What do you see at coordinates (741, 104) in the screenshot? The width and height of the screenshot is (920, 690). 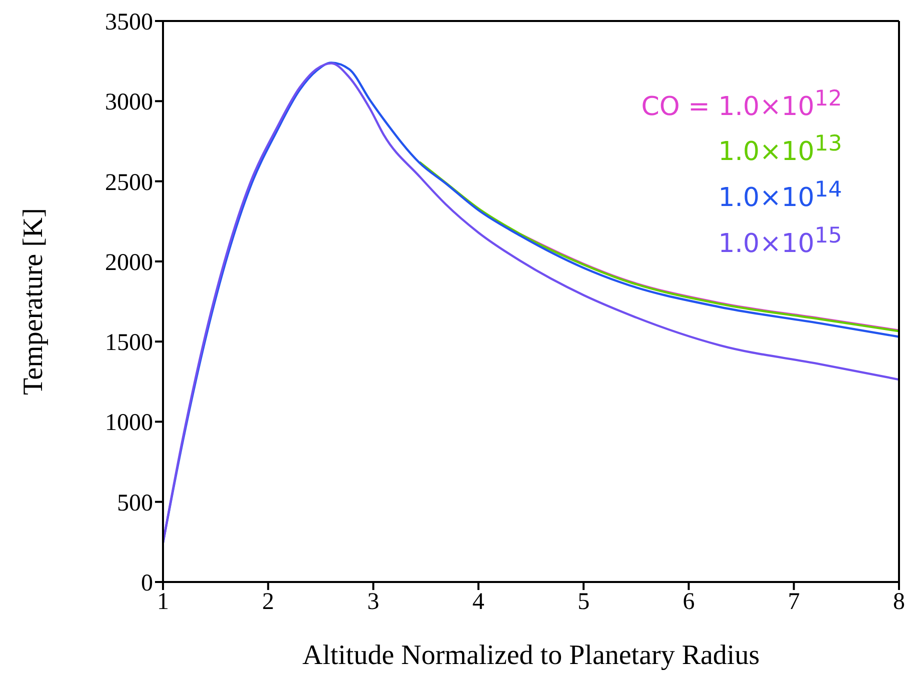 I see `text: CO = 1.0×10$^{12}$` at bounding box center [741, 104].